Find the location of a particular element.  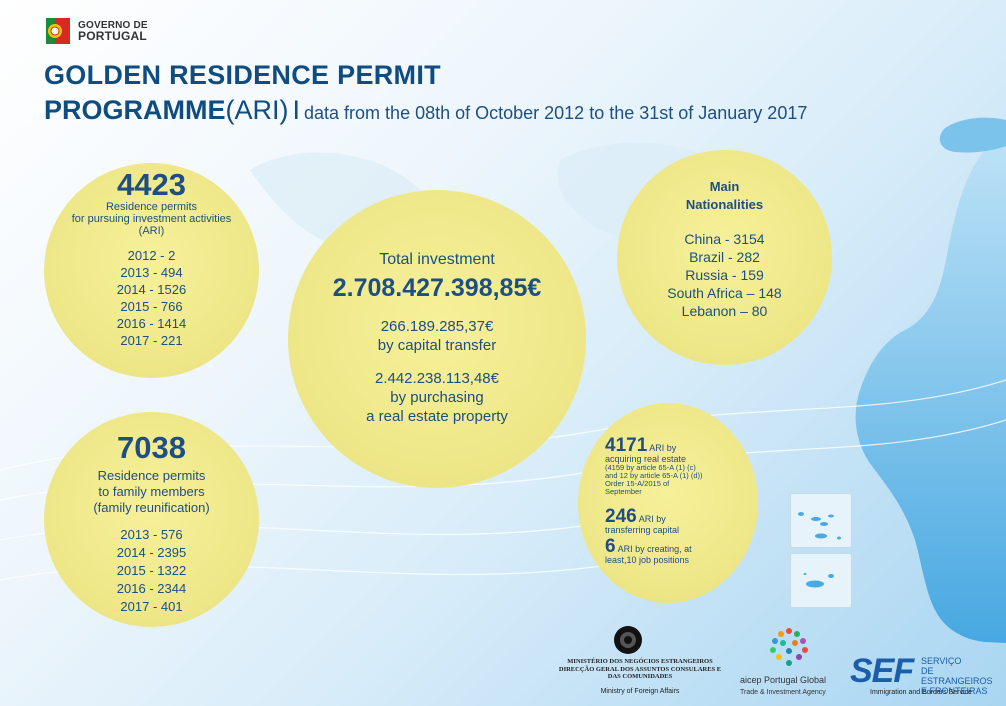

list-item: 2014 - 1526 is located at coordinates (151, 289).